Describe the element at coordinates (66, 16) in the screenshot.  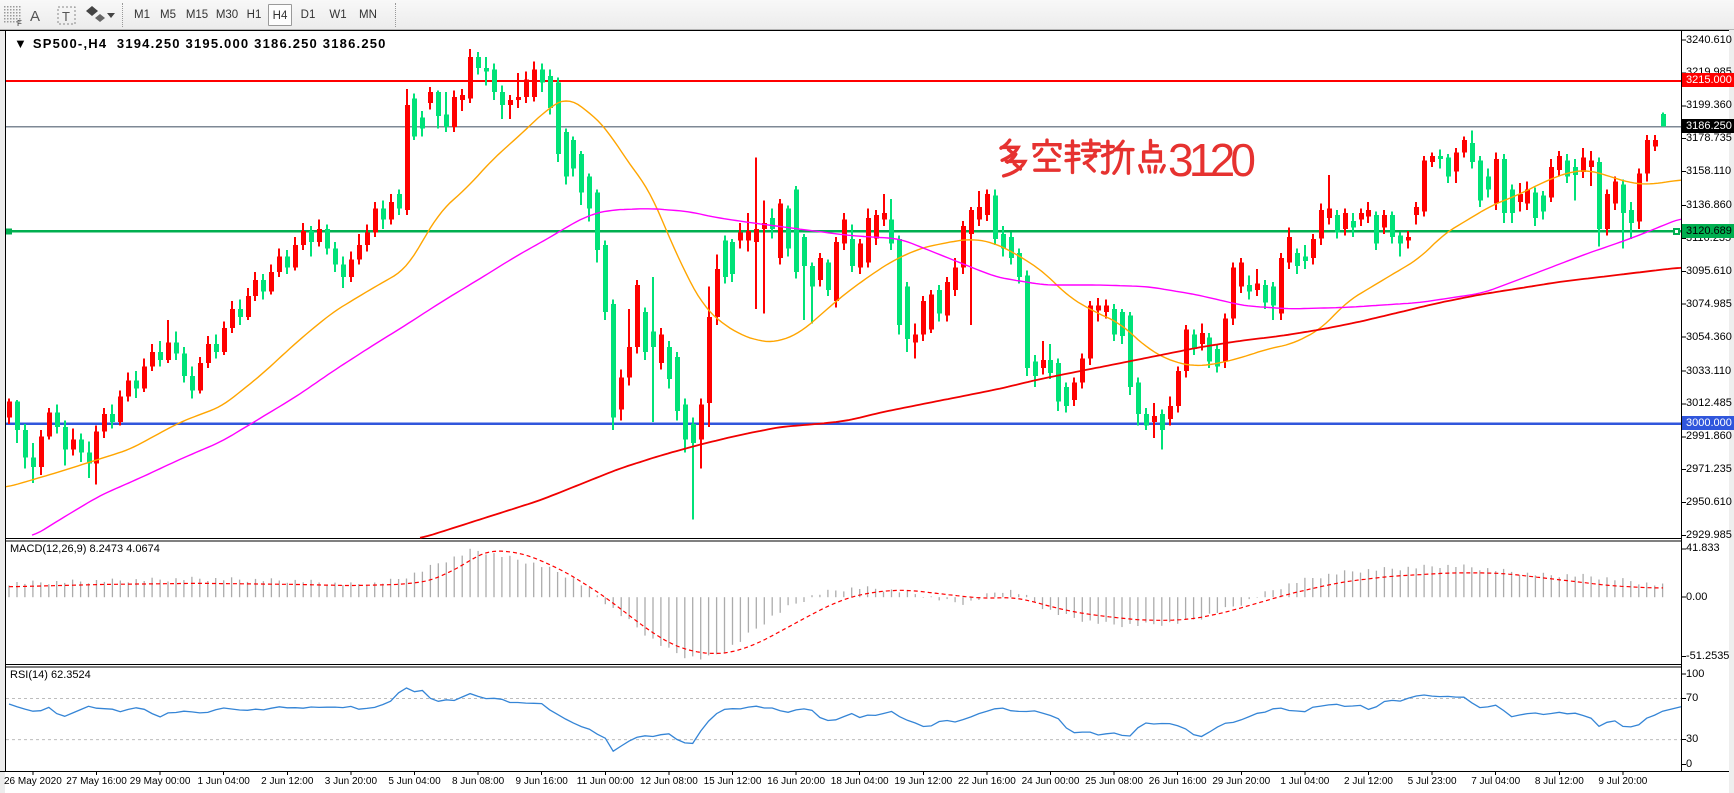
I see `svg-text: T` at that location.